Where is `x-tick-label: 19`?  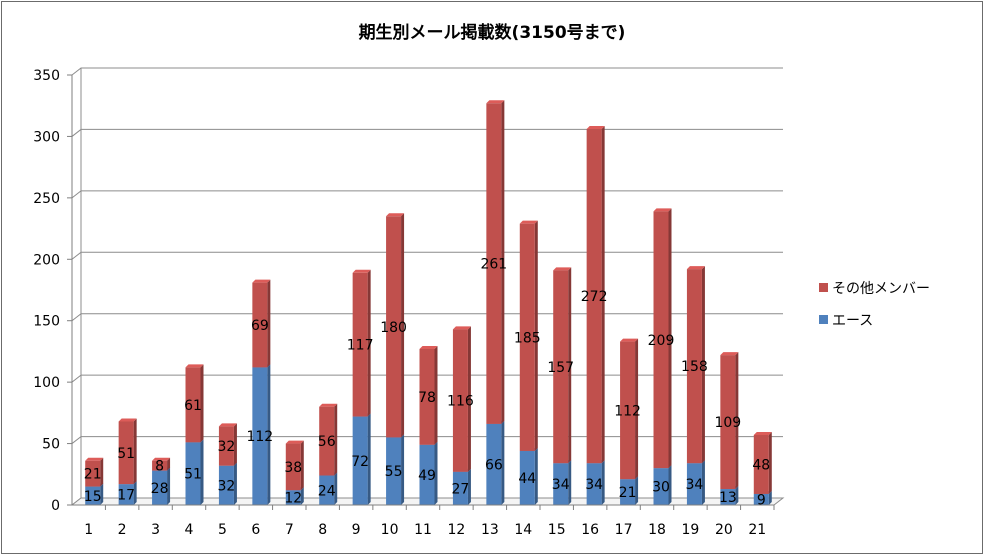 x-tick-label: 19 is located at coordinates (691, 530).